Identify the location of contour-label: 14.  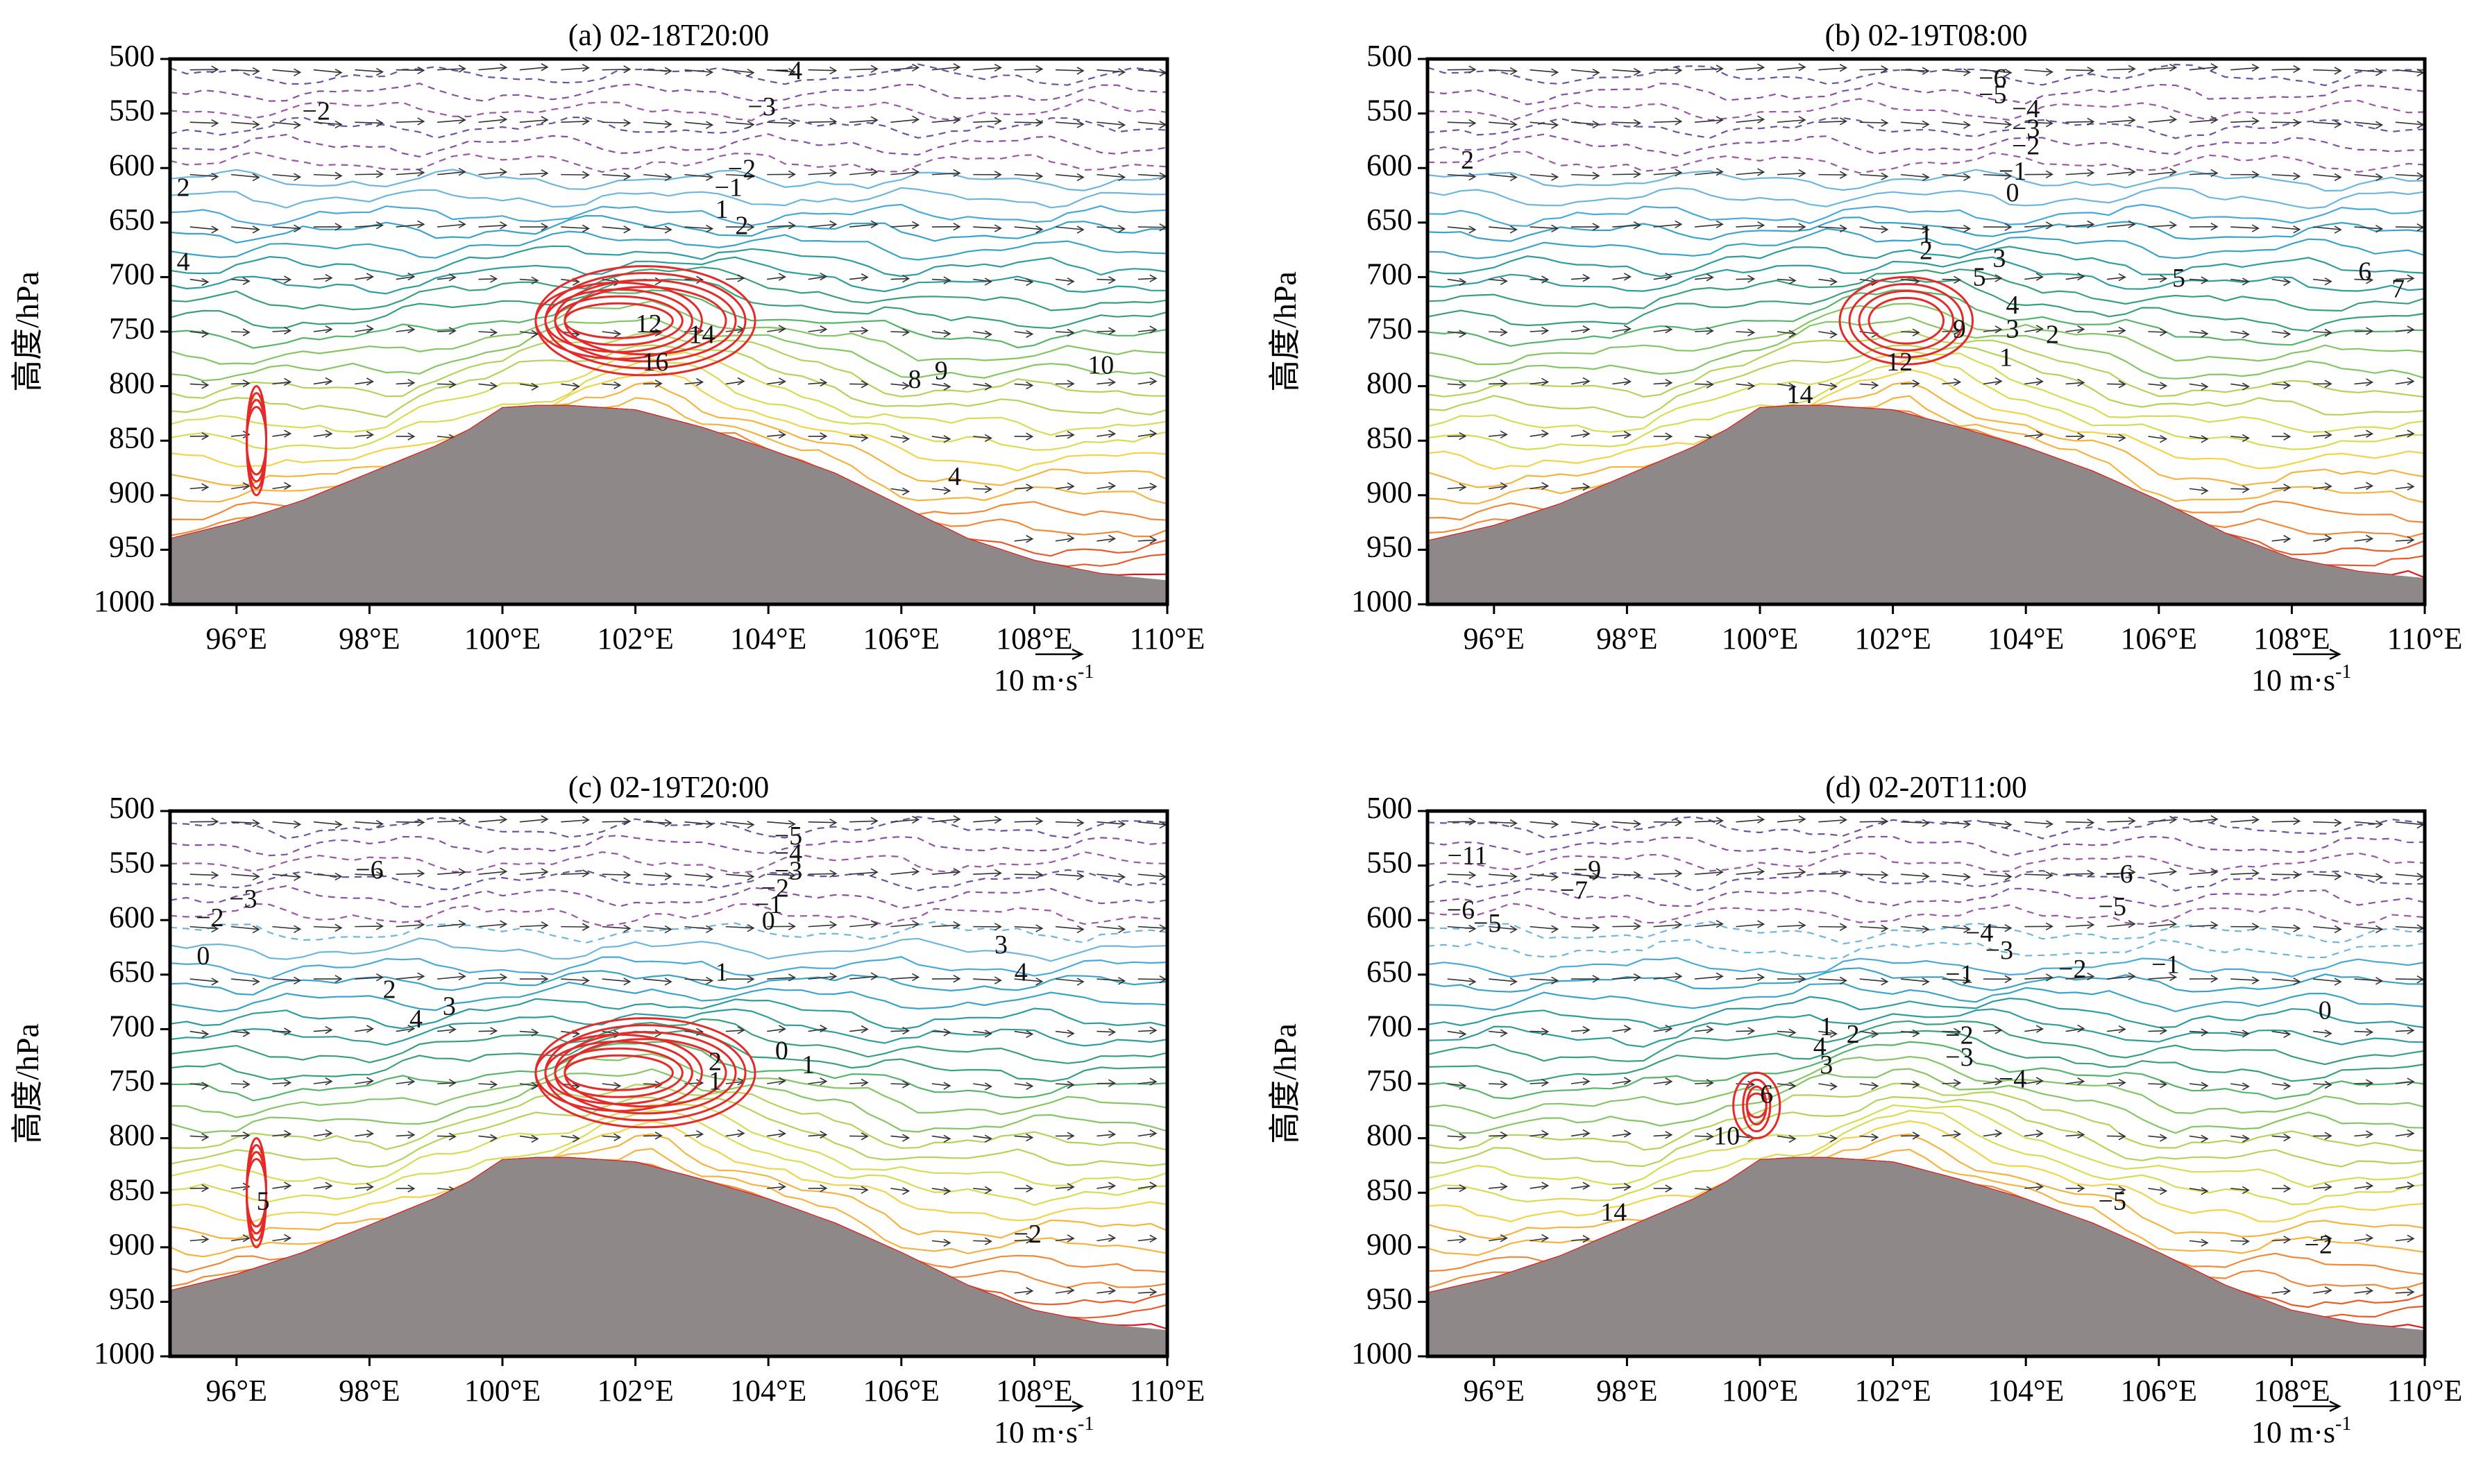
(1613, 1212).